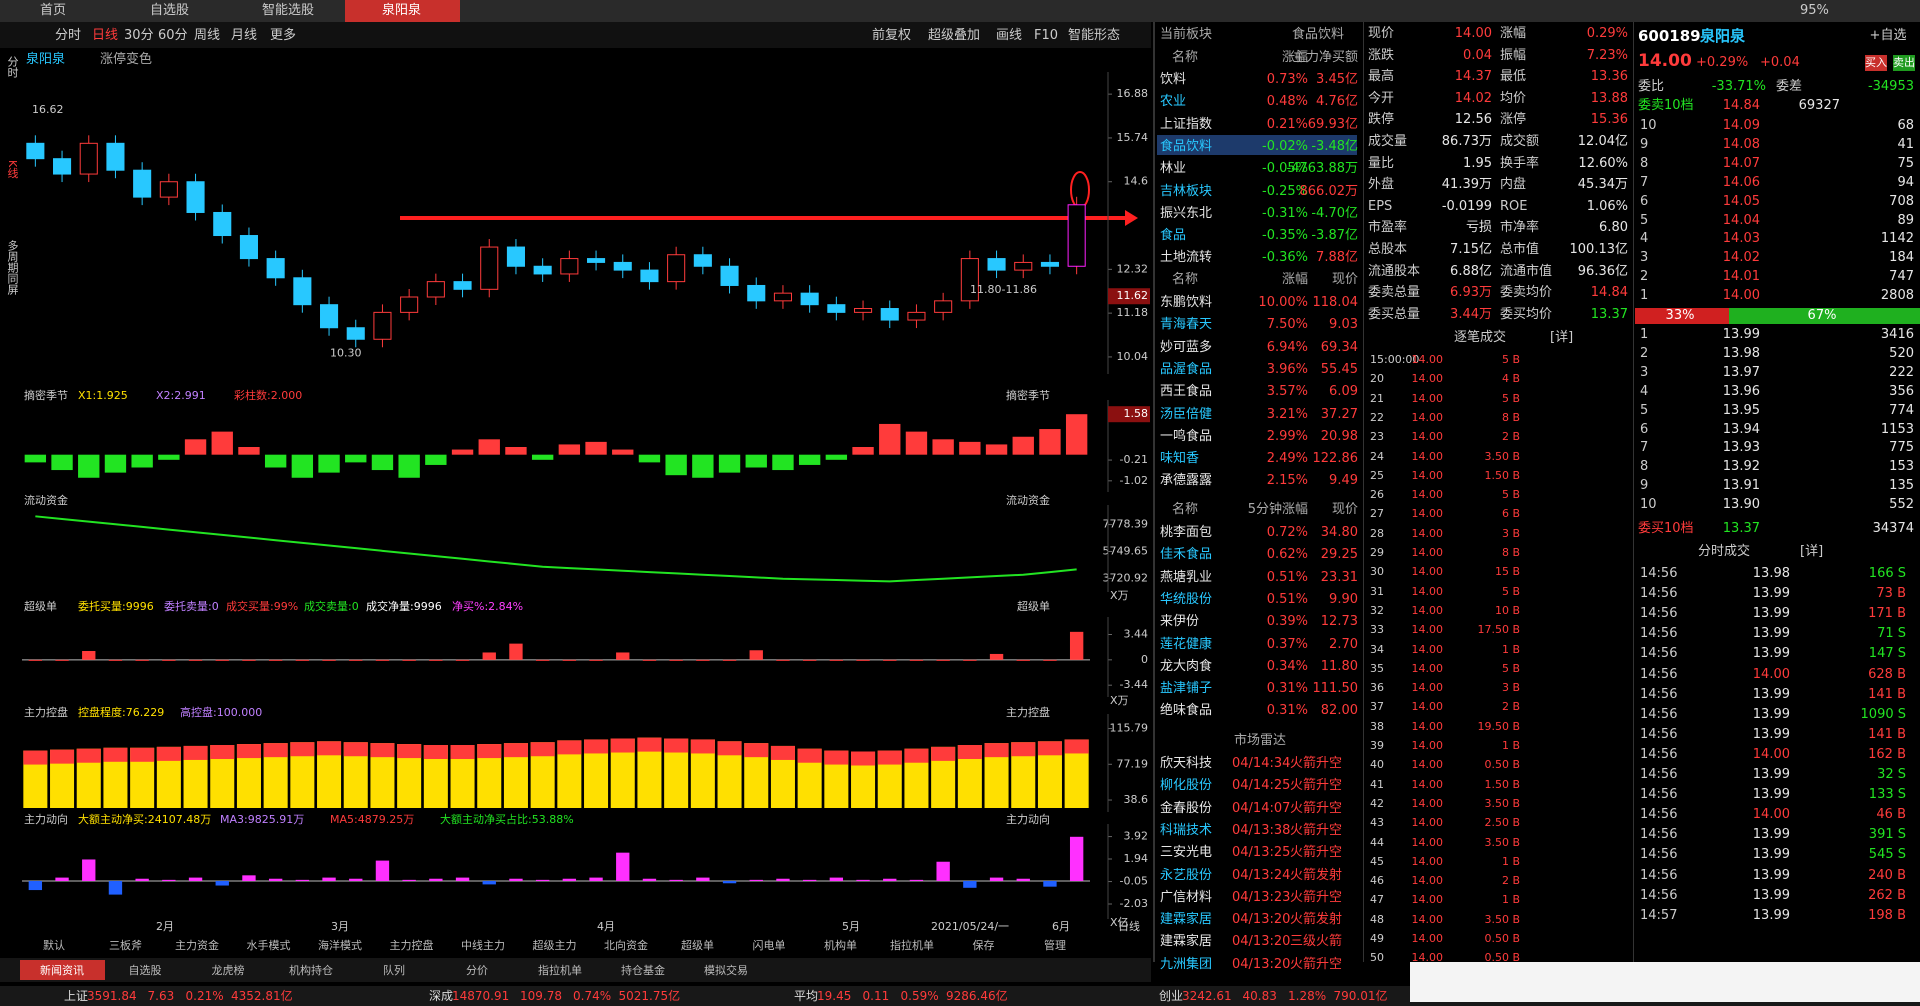  What do you see at coordinates (515, 256) in the screenshot?
I see `candle-body` at bounding box center [515, 256].